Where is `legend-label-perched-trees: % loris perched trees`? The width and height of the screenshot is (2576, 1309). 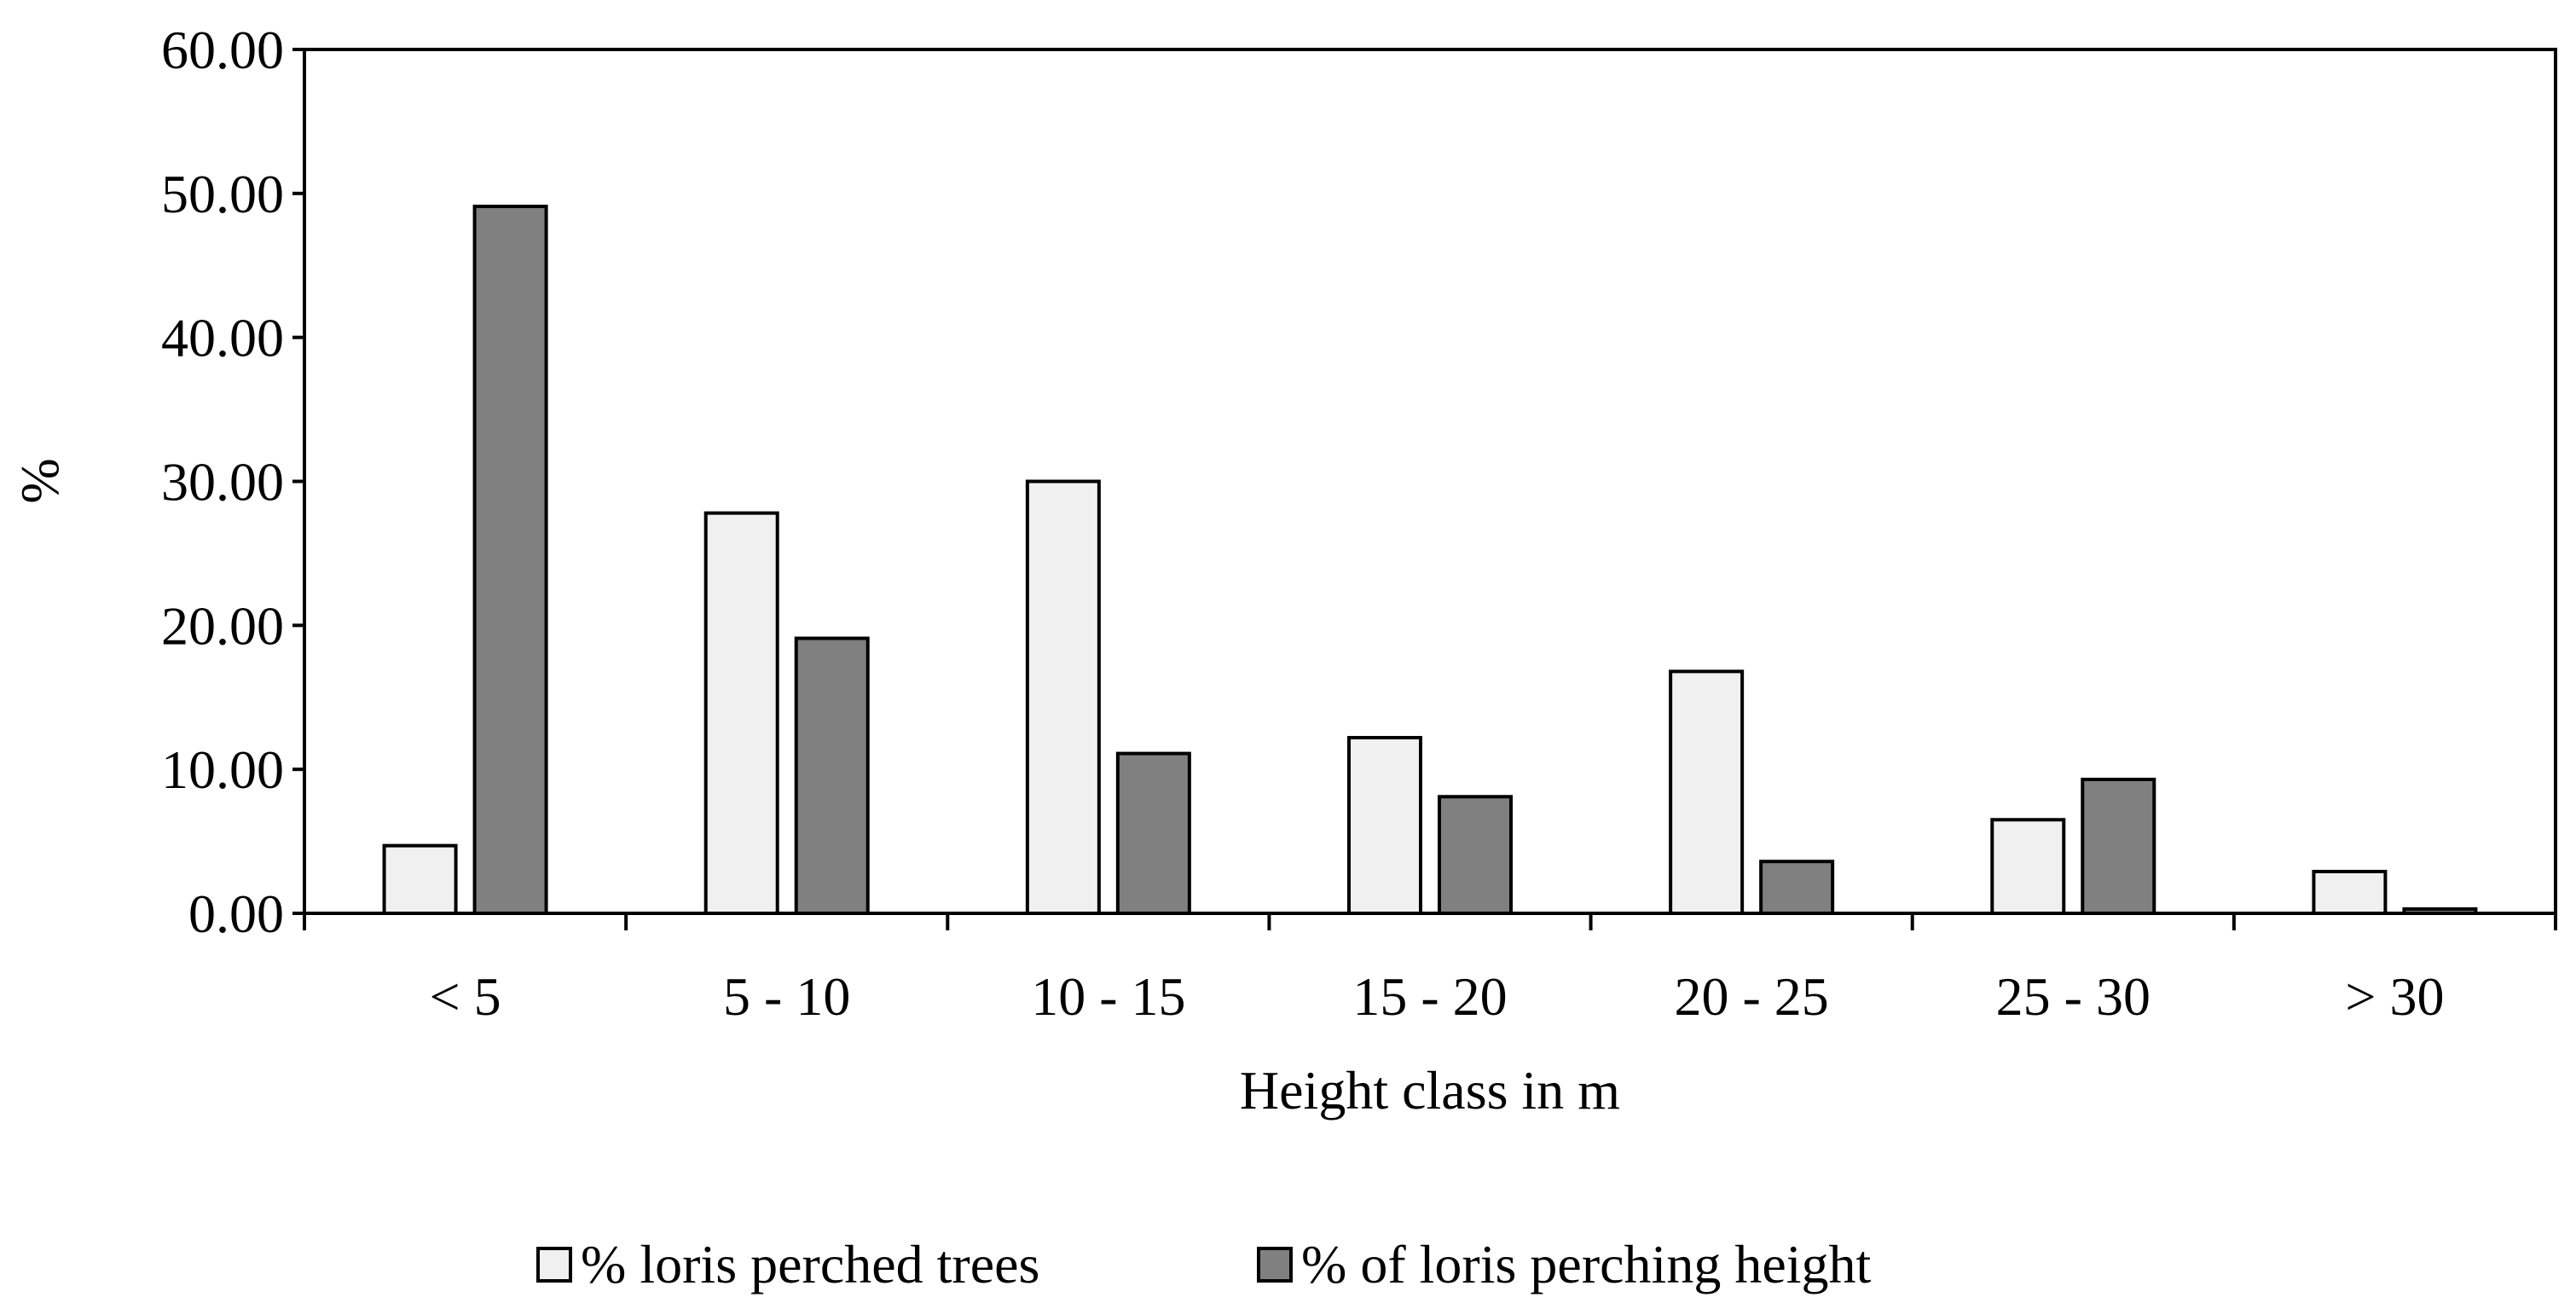 legend-label-perched-trees: % loris perched trees is located at coordinates (810, 1264).